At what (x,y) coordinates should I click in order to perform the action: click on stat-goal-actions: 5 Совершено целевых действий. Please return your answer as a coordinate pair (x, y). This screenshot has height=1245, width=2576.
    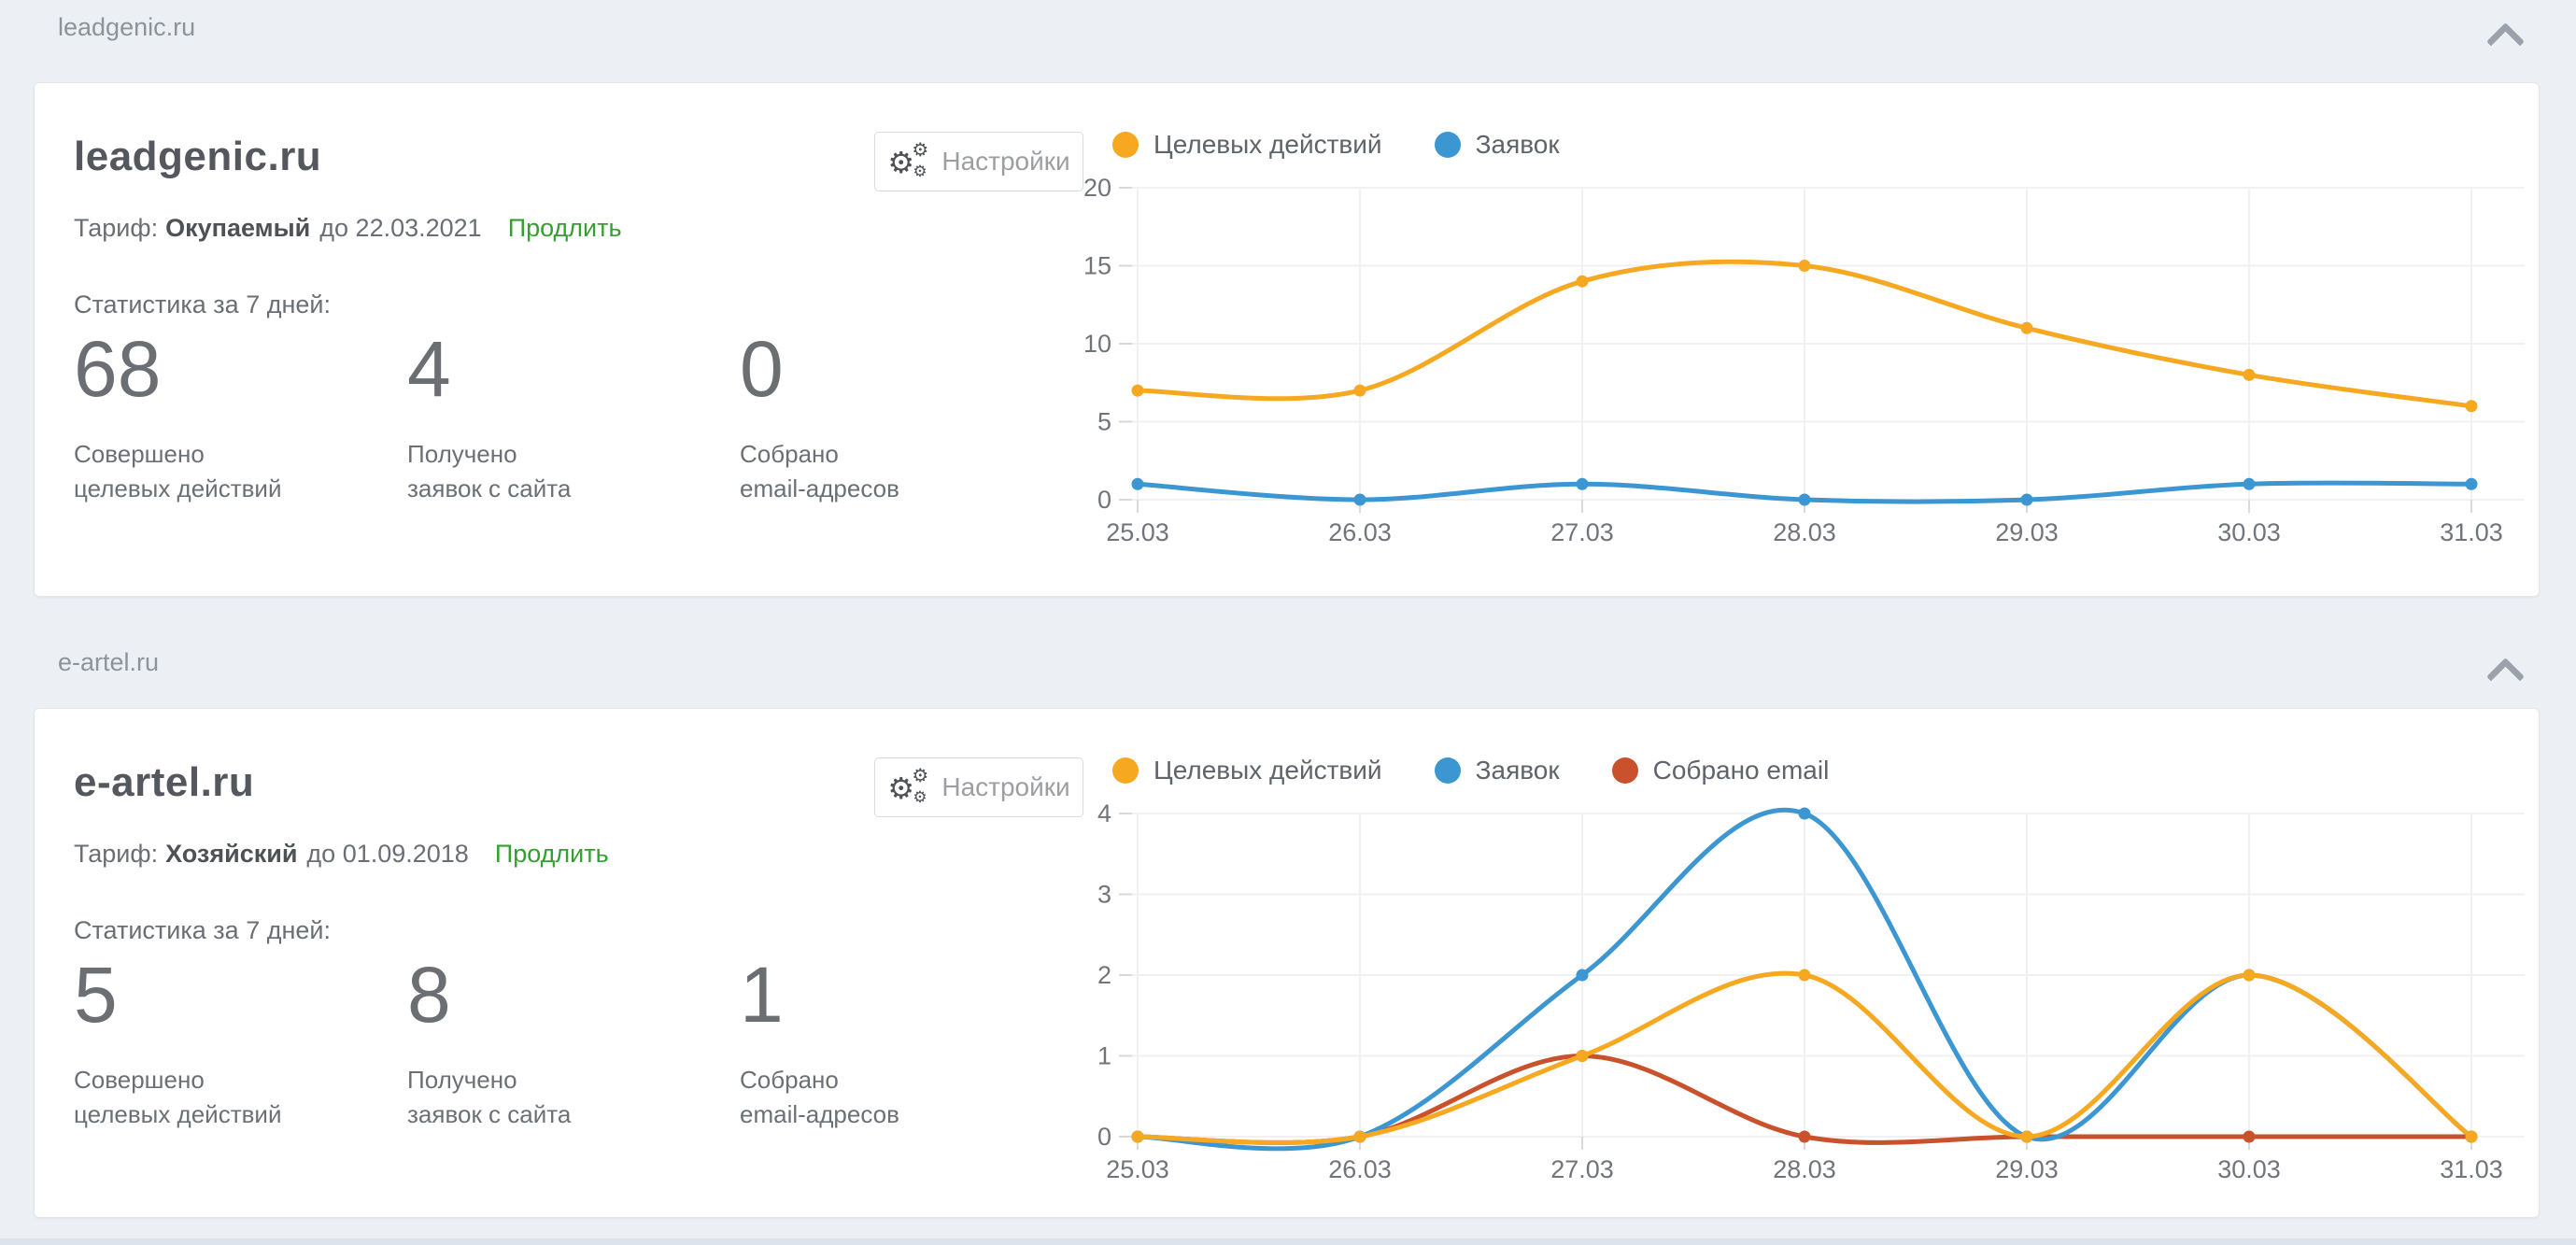
    Looking at the image, I should click on (235, 1041).